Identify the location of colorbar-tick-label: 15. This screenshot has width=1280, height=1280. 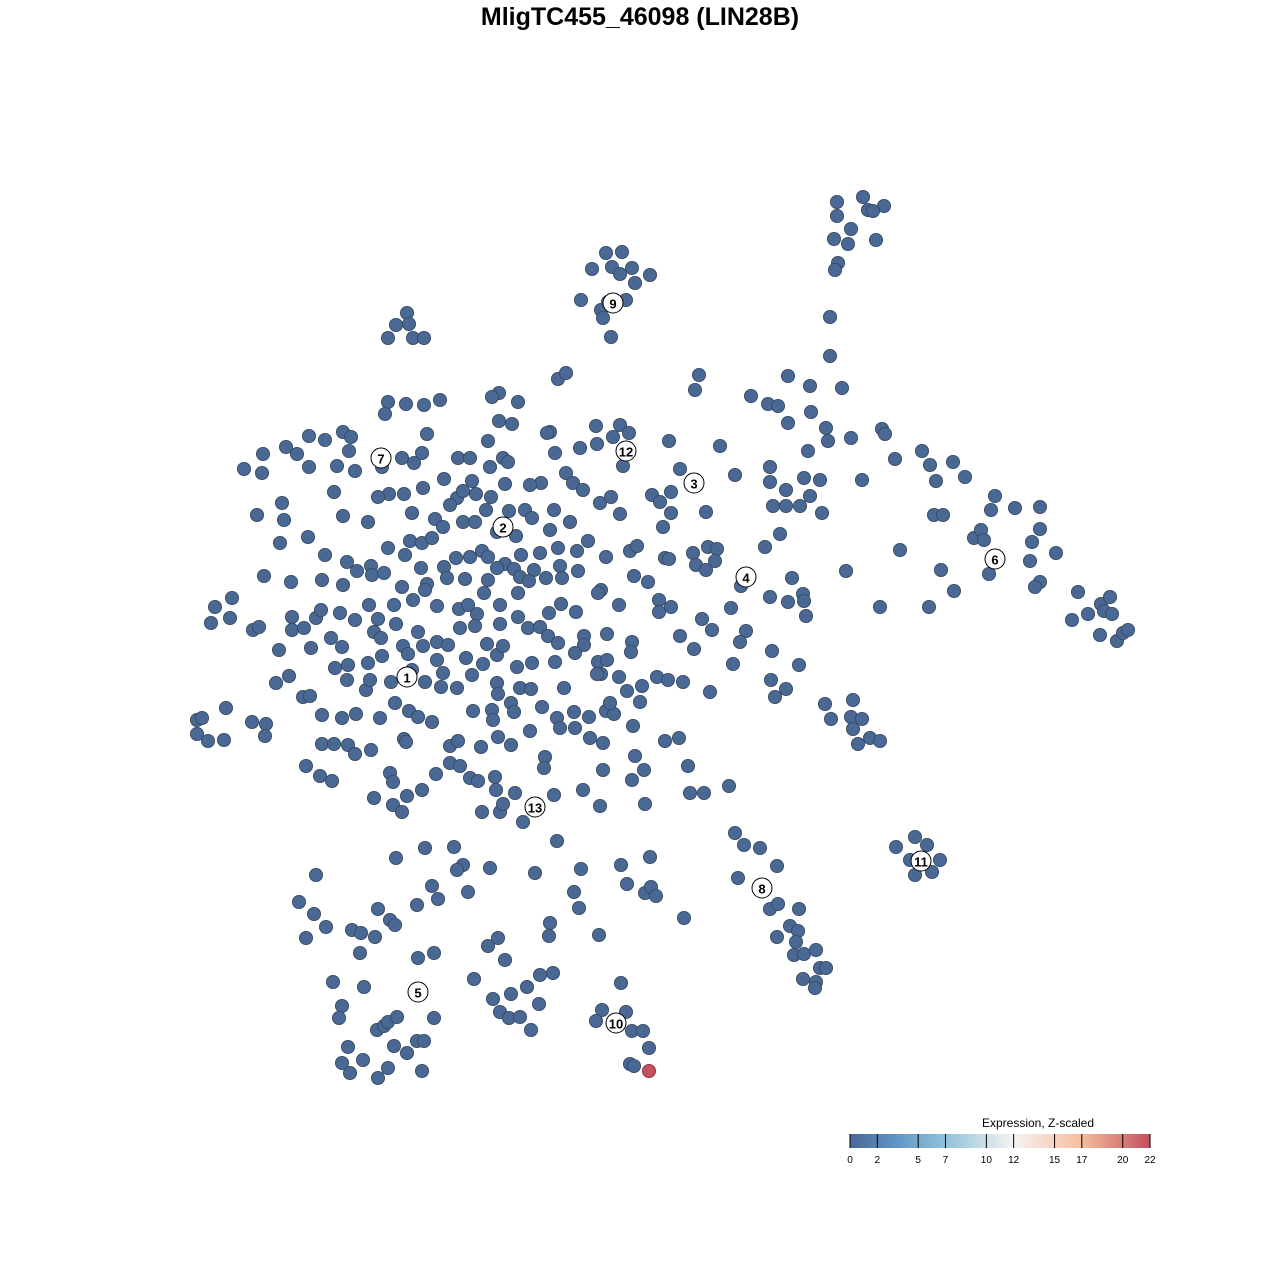
(1055, 1160).